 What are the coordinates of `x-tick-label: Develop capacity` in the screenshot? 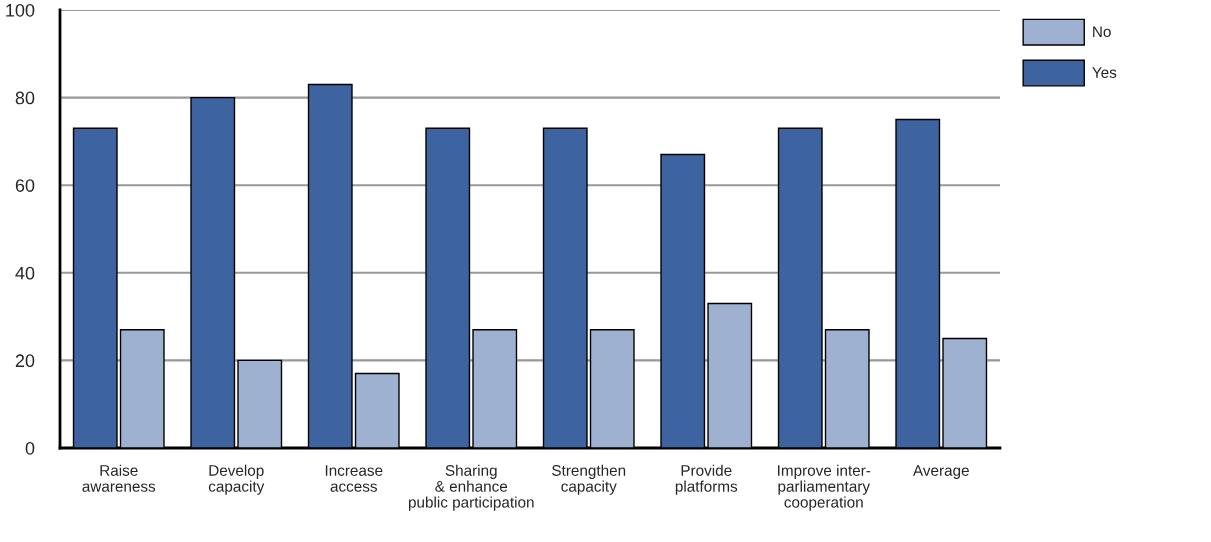 It's located at (236, 479).